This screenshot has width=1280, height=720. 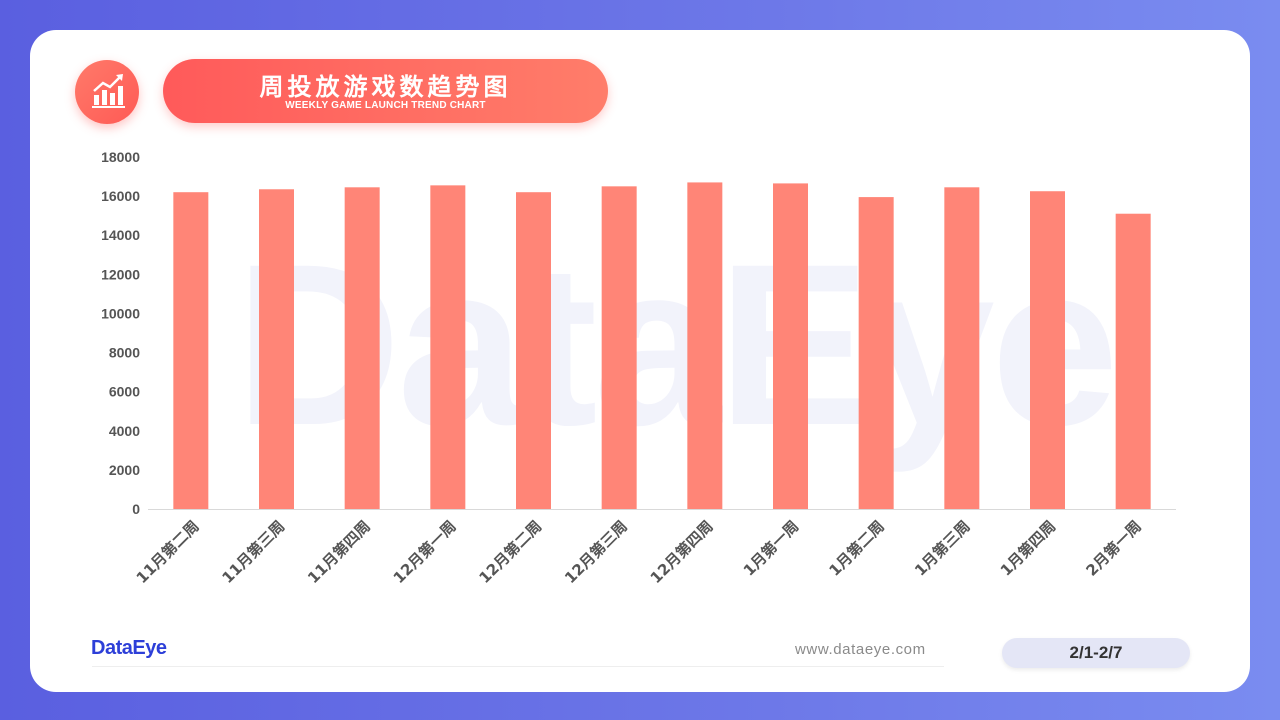 What do you see at coordinates (124, 392) in the screenshot?
I see `y-tick-label: 6000` at bounding box center [124, 392].